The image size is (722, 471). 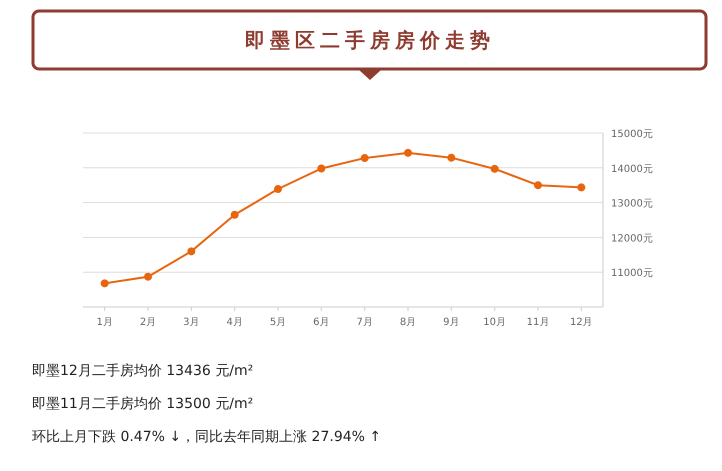 What do you see at coordinates (234, 322) in the screenshot?
I see `x-tick-label: 4月` at bounding box center [234, 322].